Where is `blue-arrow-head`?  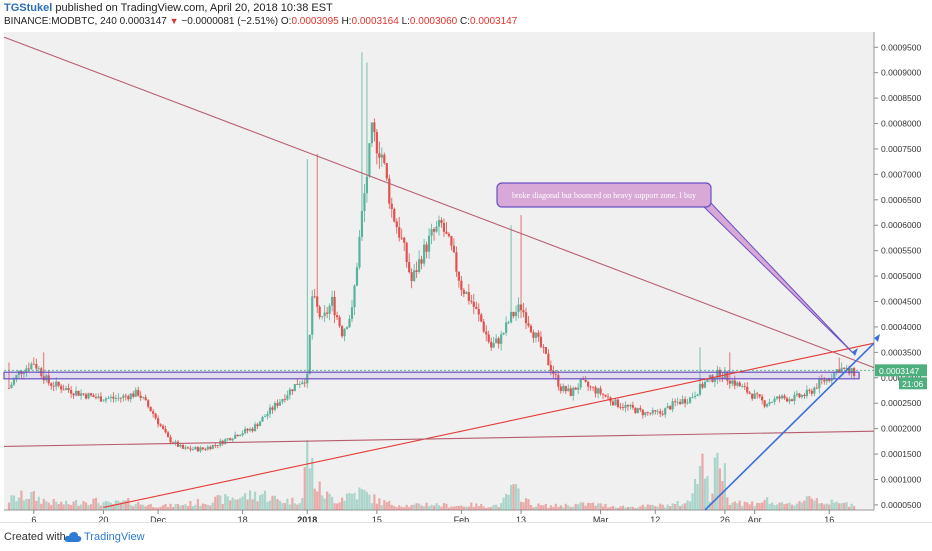
blue-arrow-head is located at coordinates (855, 352).